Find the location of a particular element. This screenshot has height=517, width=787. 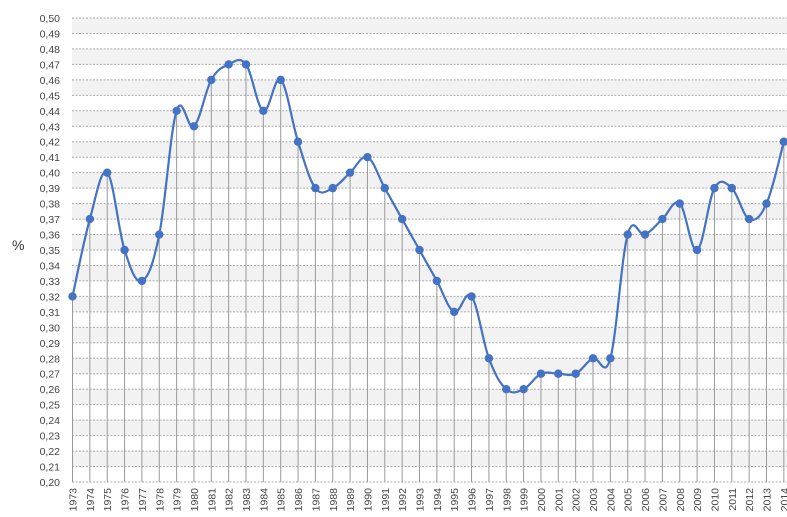

x-tick-label: 2006 is located at coordinates (646, 500).